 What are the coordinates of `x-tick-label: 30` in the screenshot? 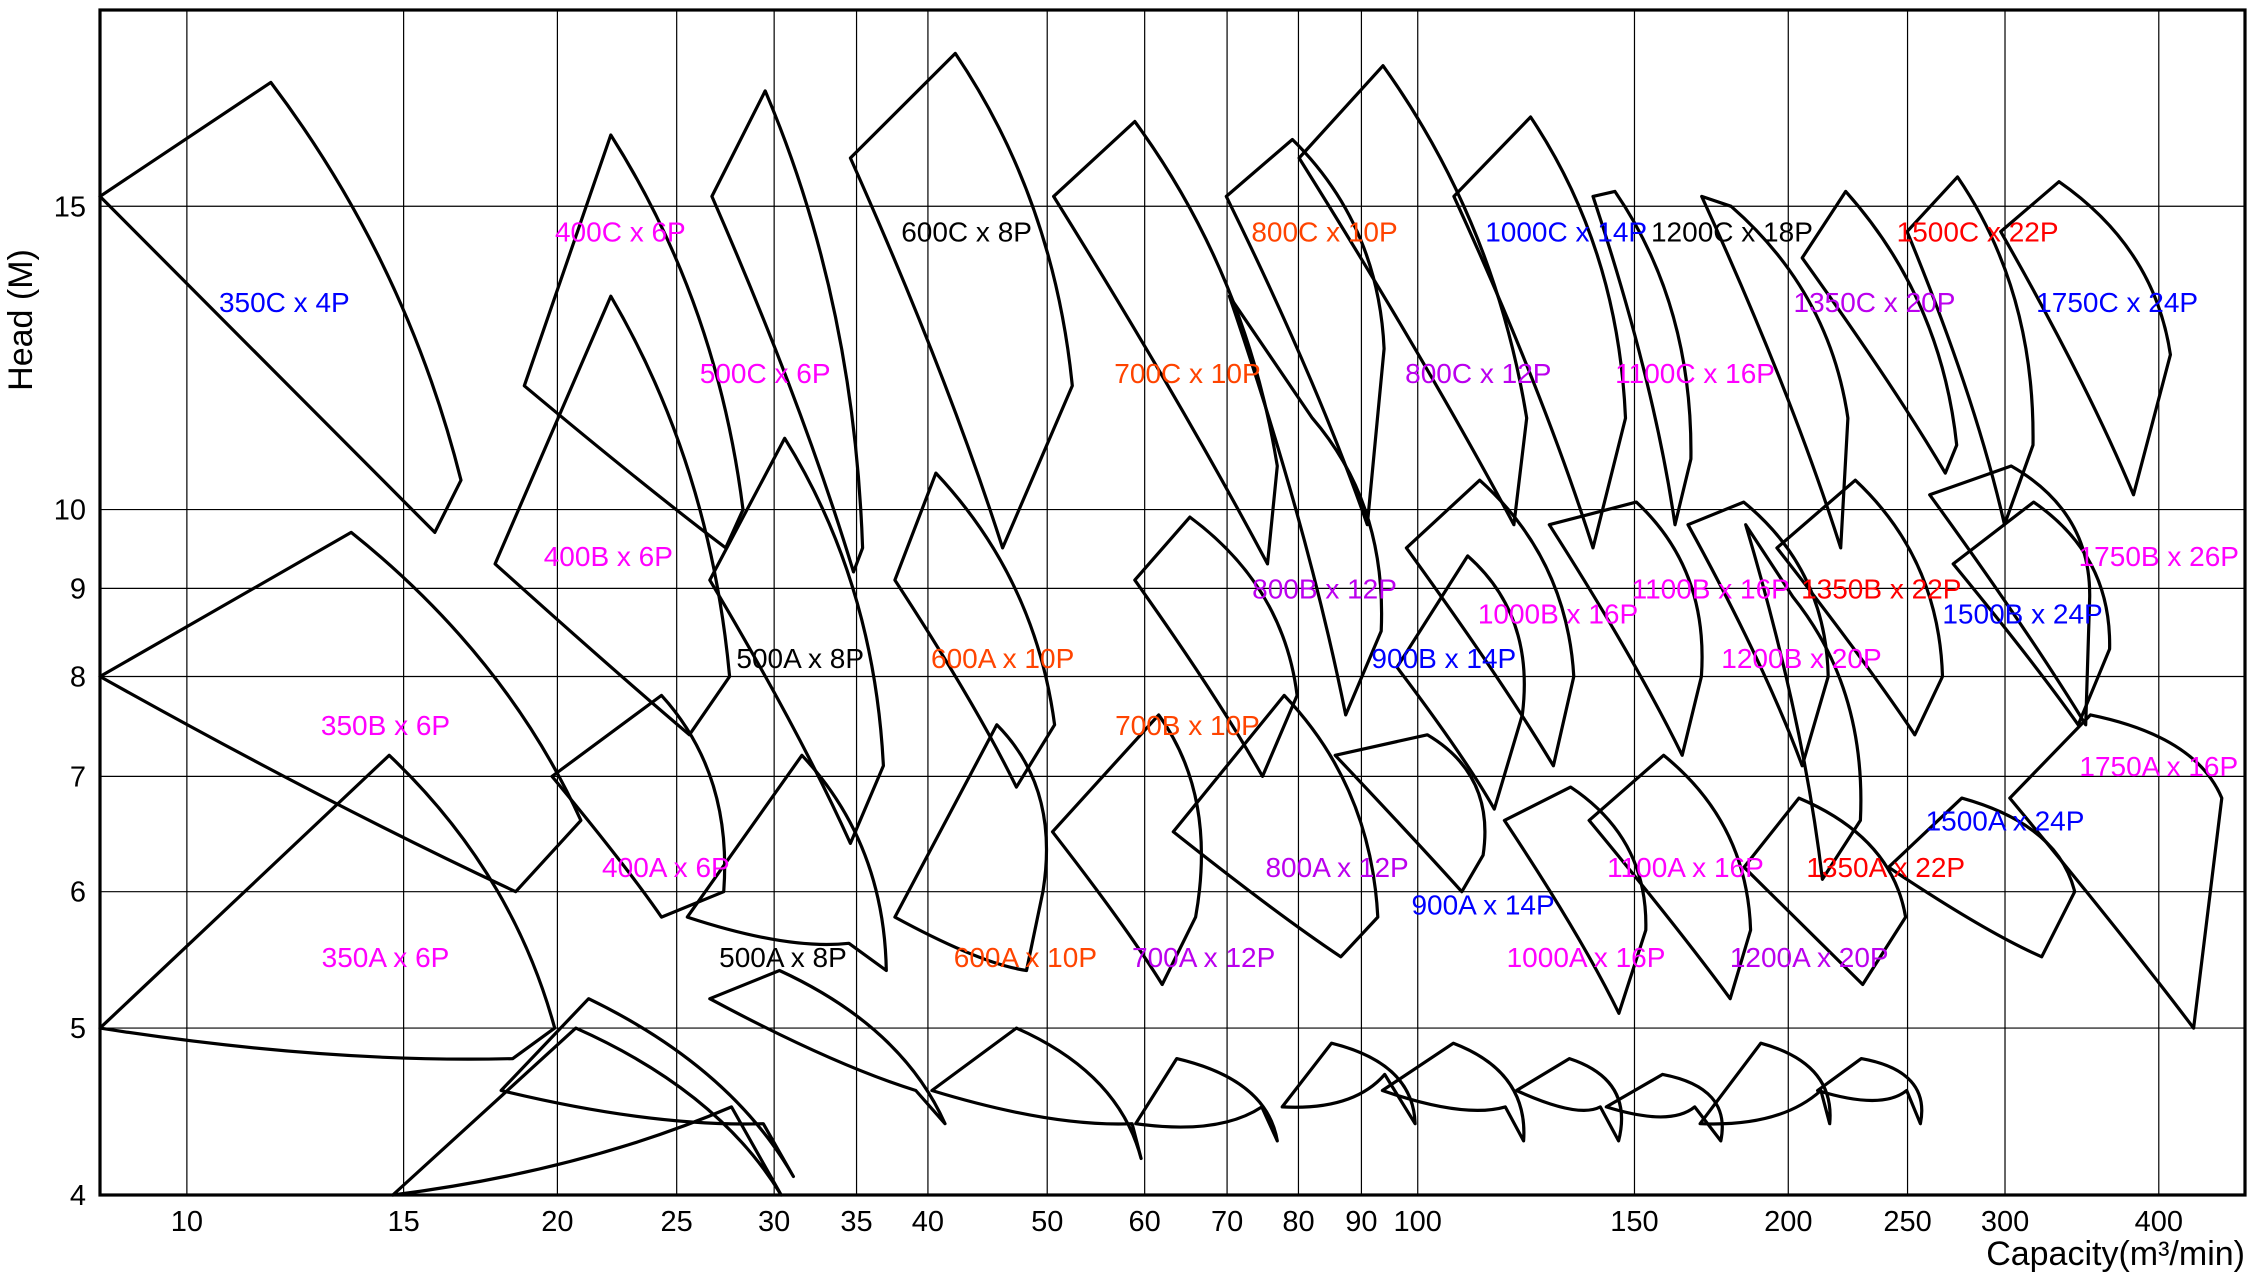 It's located at (774, 1222).